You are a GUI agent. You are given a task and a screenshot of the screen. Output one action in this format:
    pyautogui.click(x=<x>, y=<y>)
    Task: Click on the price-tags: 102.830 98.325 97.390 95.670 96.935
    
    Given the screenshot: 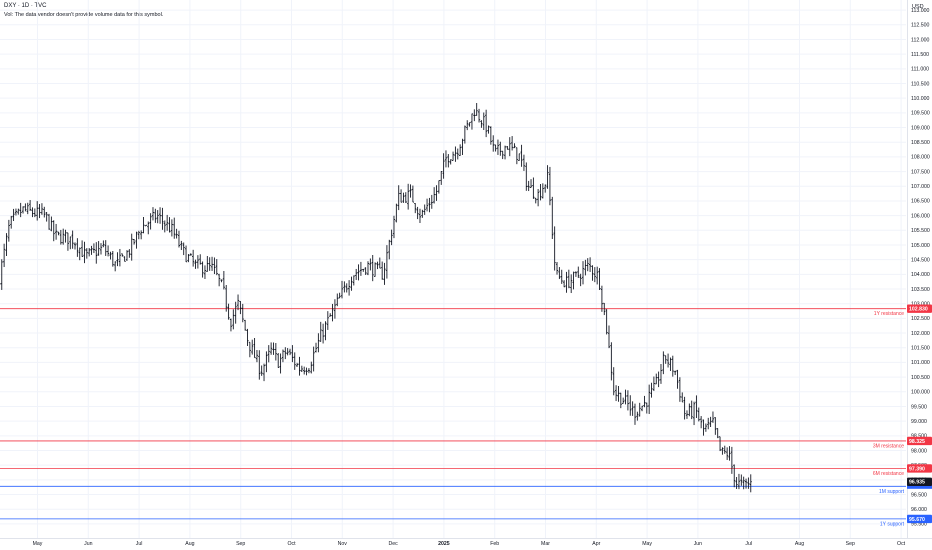 What is the action you would take?
    pyautogui.click(x=919, y=414)
    